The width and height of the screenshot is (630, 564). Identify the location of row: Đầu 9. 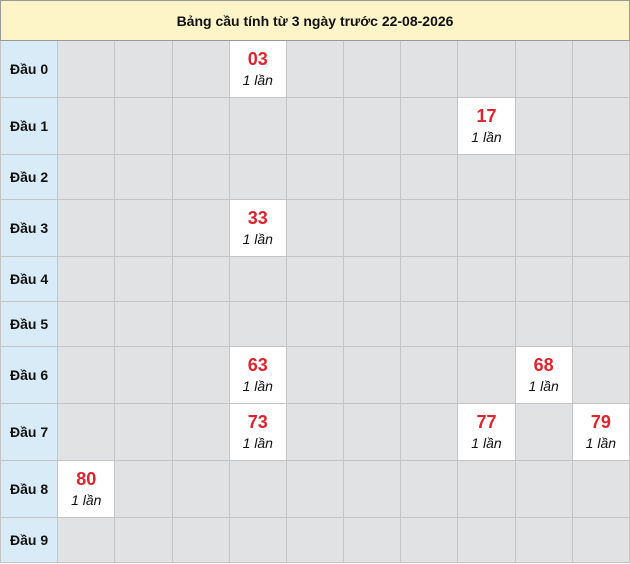
(315, 540).